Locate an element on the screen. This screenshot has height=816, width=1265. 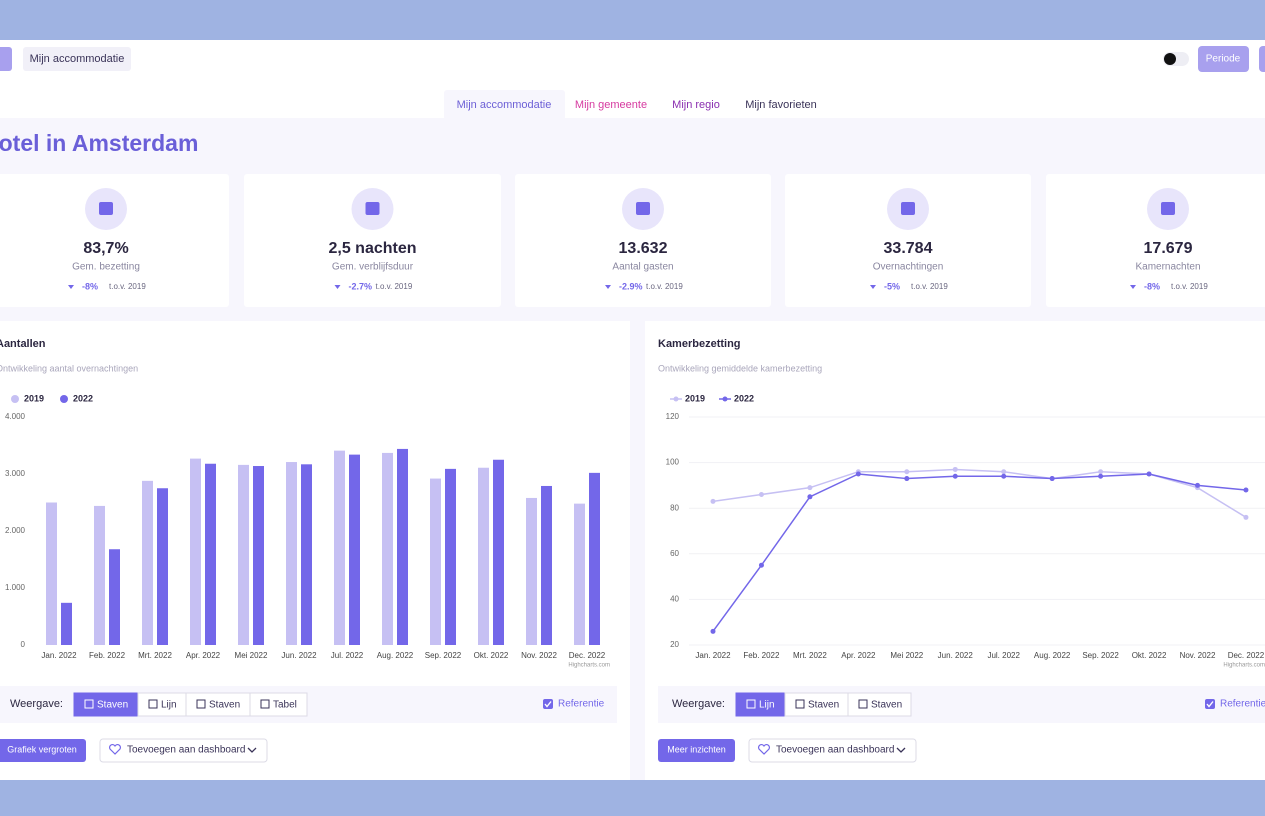
x-tick-label: Nov. 2022 is located at coordinates (1198, 655).